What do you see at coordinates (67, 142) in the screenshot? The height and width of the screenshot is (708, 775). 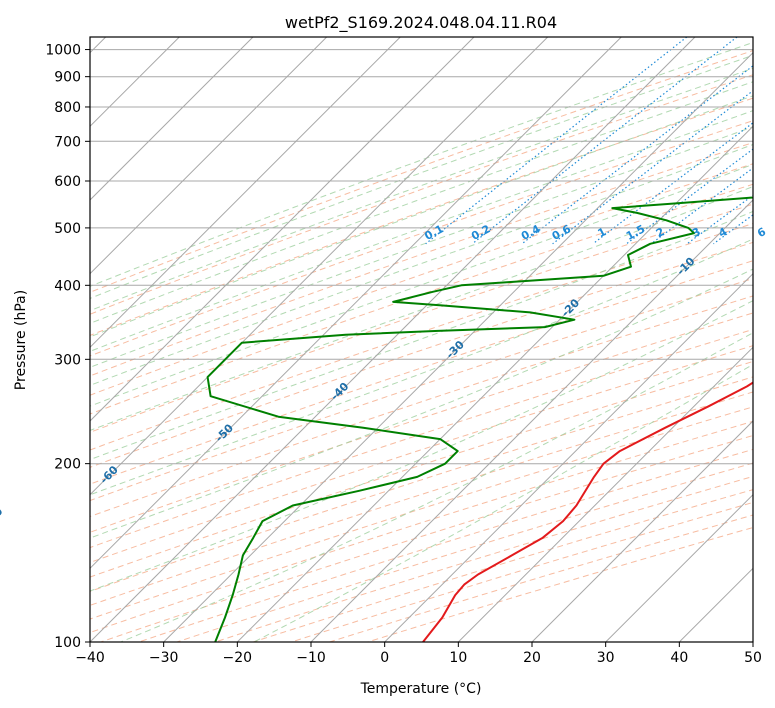 I see `y-tick-label: 700` at bounding box center [67, 142].